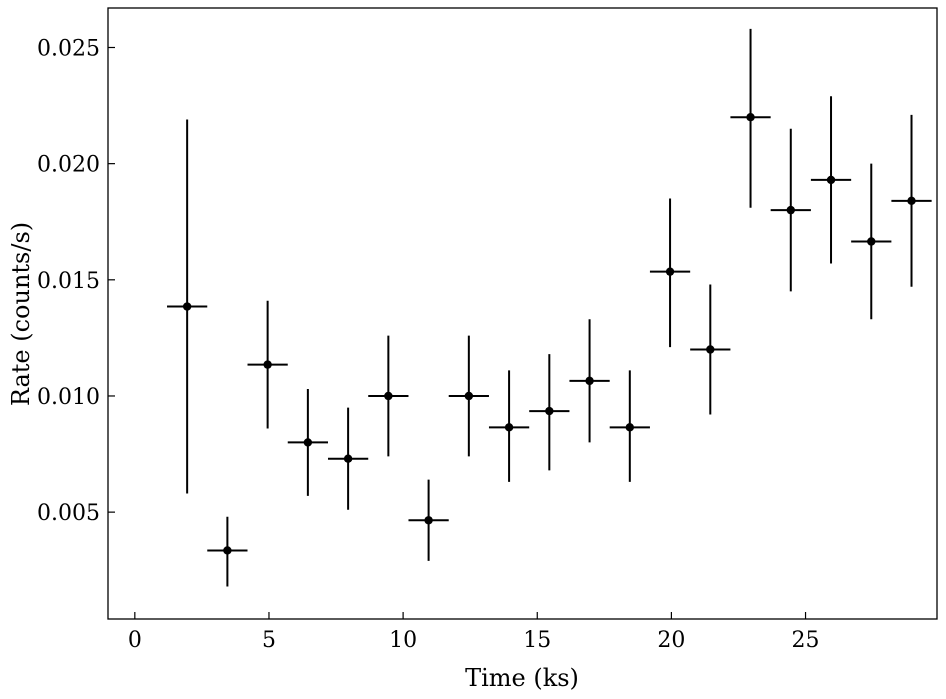 The height and width of the screenshot is (699, 946). What do you see at coordinates (68, 281) in the screenshot?
I see `y-tick-label: 0.015` at bounding box center [68, 281].